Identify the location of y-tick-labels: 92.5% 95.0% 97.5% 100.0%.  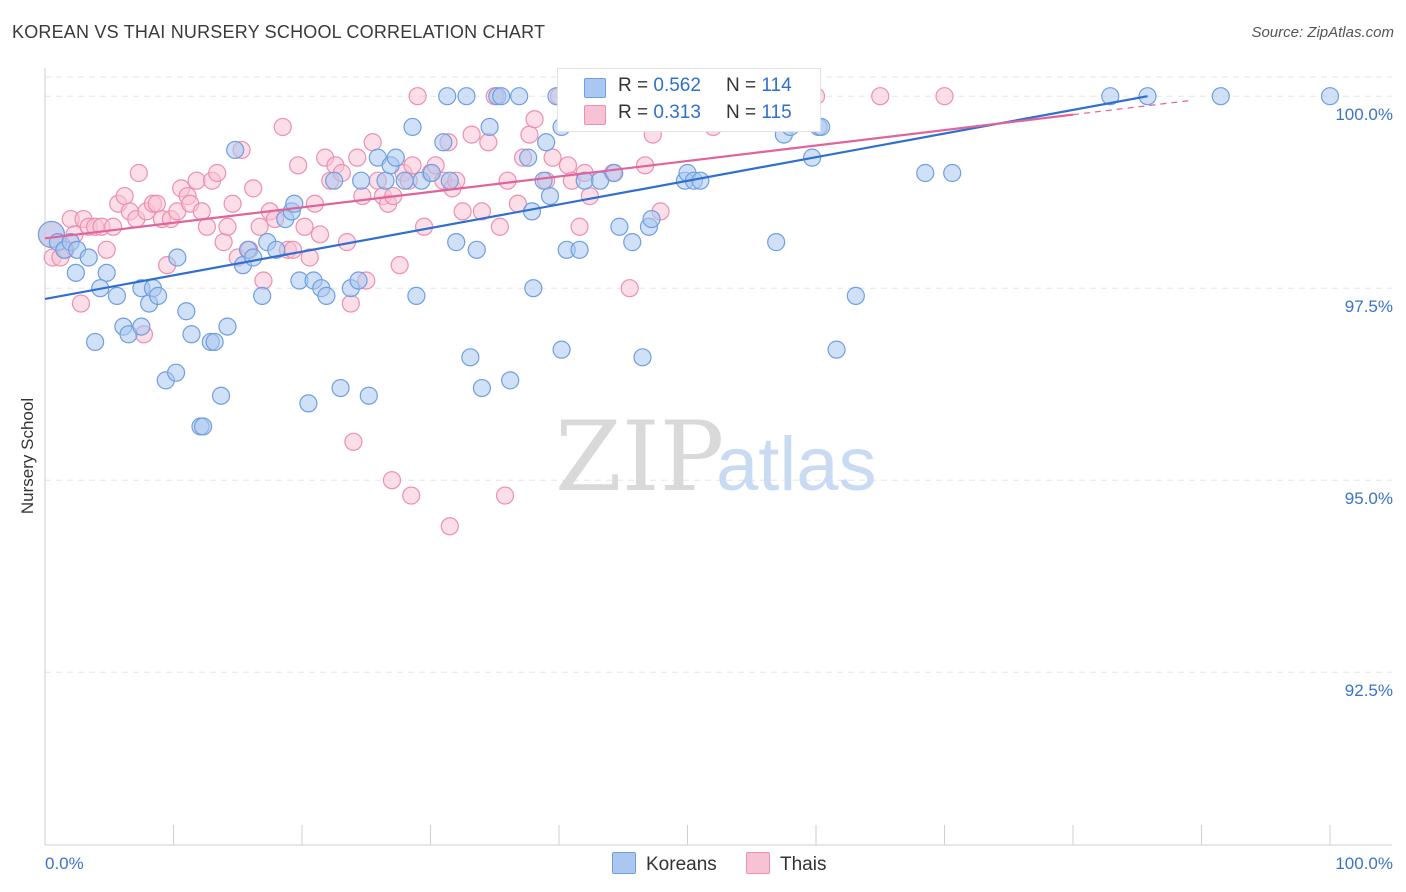
(1364, 402).